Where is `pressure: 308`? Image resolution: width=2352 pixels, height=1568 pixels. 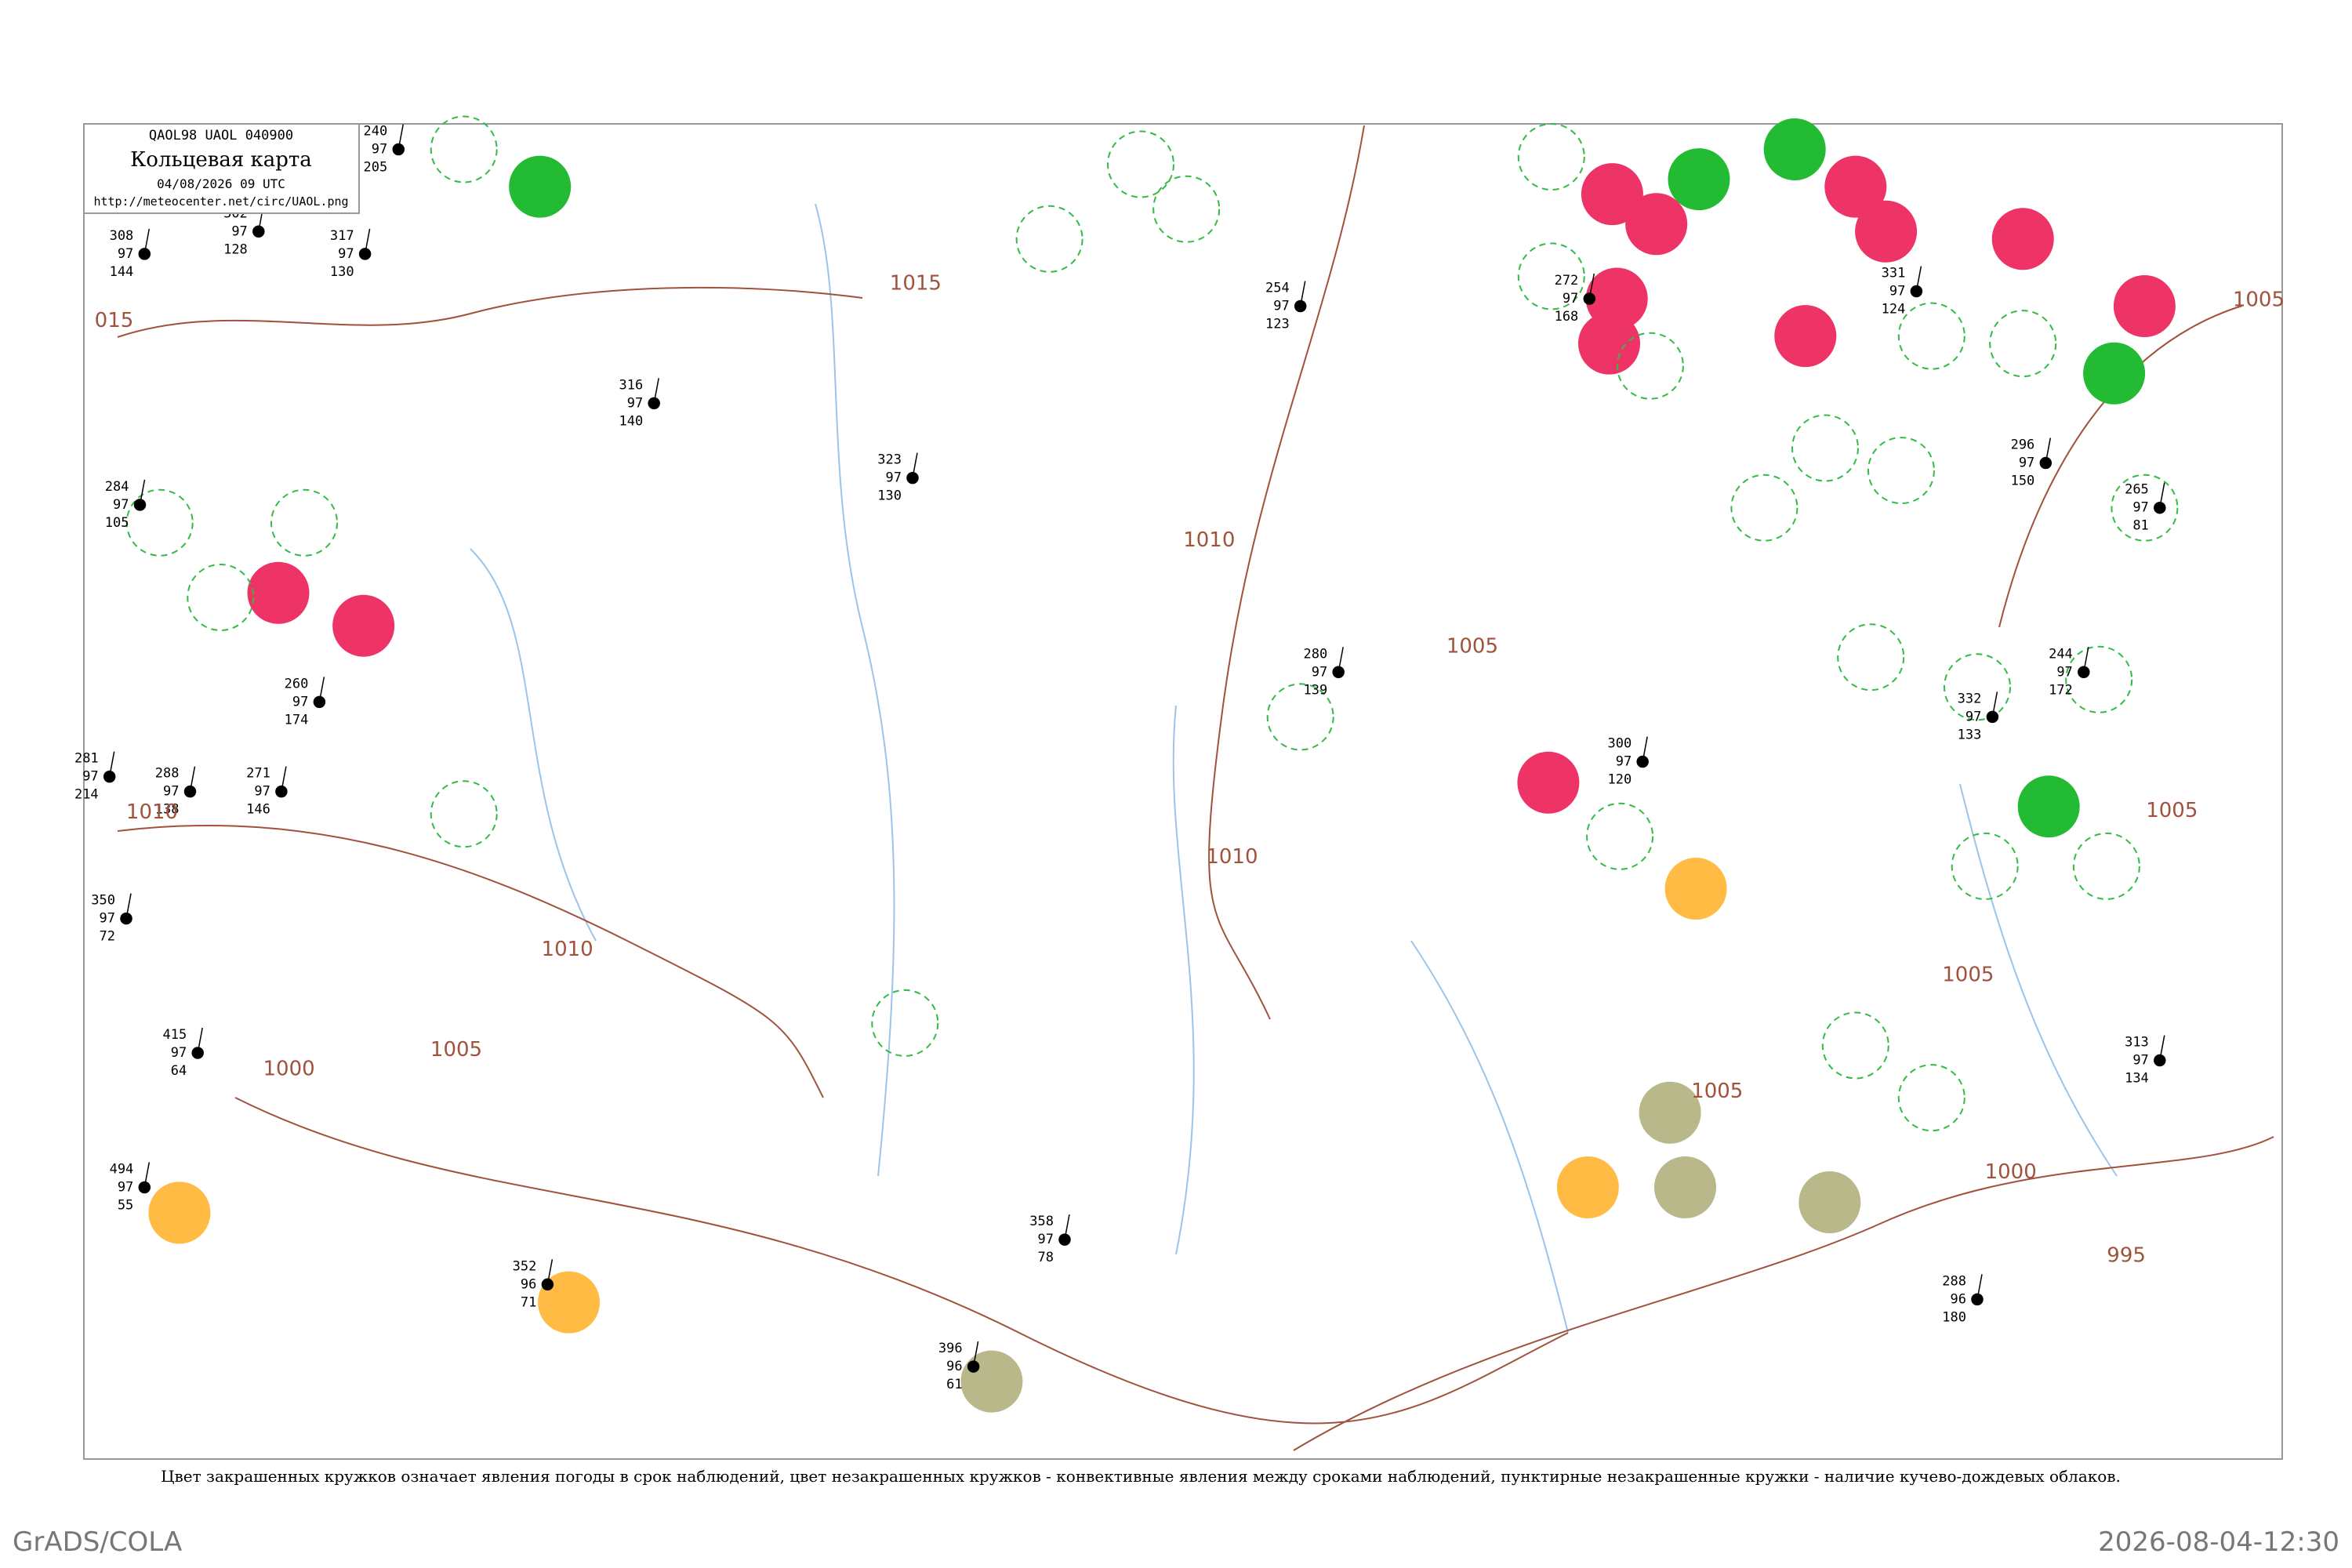 pressure: 308 is located at coordinates (122, 236).